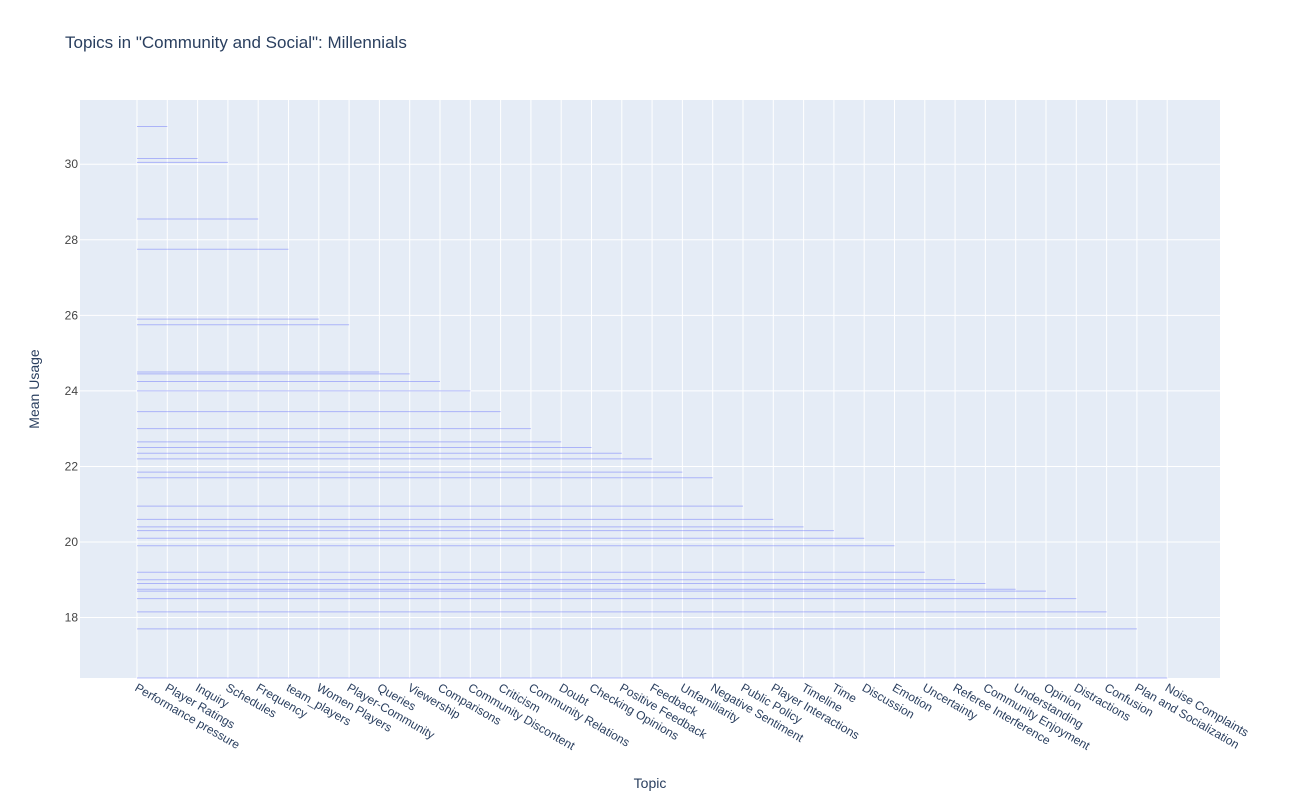 The image size is (1300, 800). I want to click on y-tick-labels: 18 20 22 24 26 28 30, so click(72, 390).